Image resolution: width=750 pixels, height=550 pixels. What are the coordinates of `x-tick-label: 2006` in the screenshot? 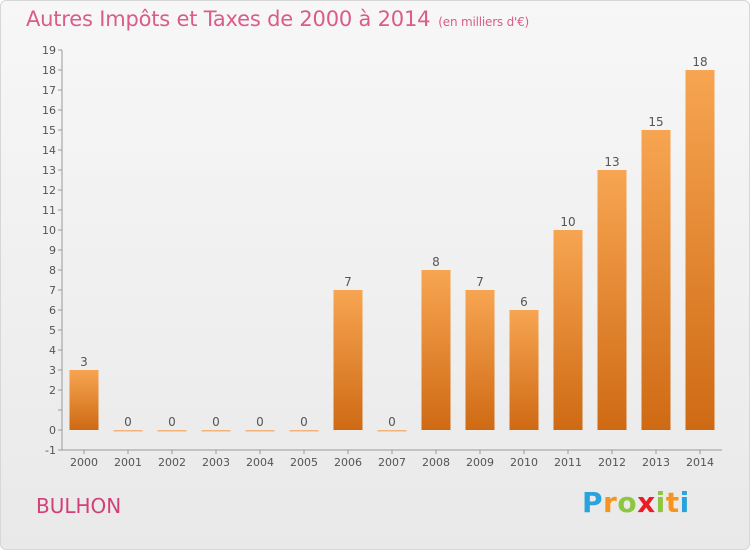 It's located at (348, 462).